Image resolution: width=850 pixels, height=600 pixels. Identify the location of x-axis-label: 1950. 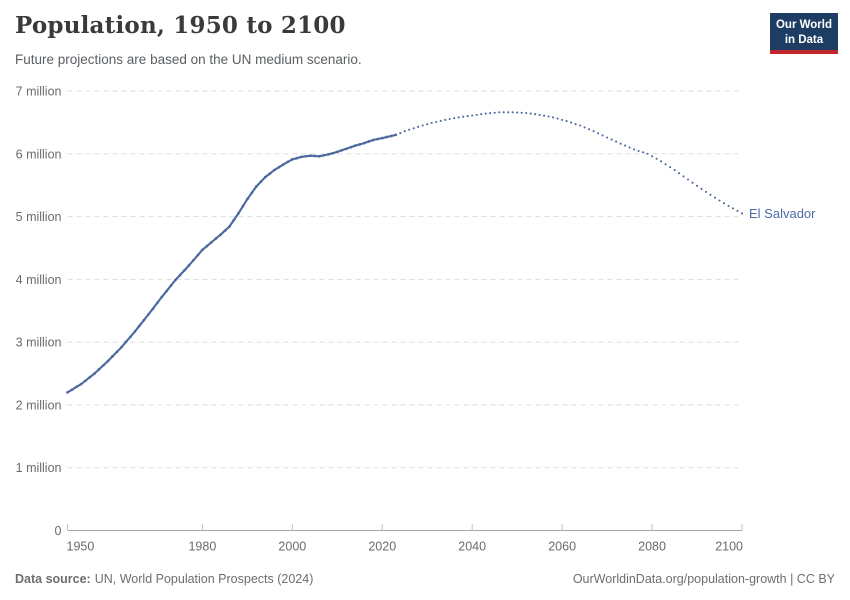
(81, 547).